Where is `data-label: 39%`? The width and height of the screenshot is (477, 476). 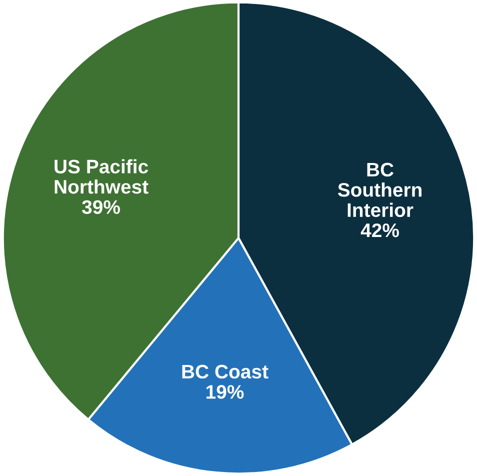 data-label: 39% is located at coordinates (101, 207).